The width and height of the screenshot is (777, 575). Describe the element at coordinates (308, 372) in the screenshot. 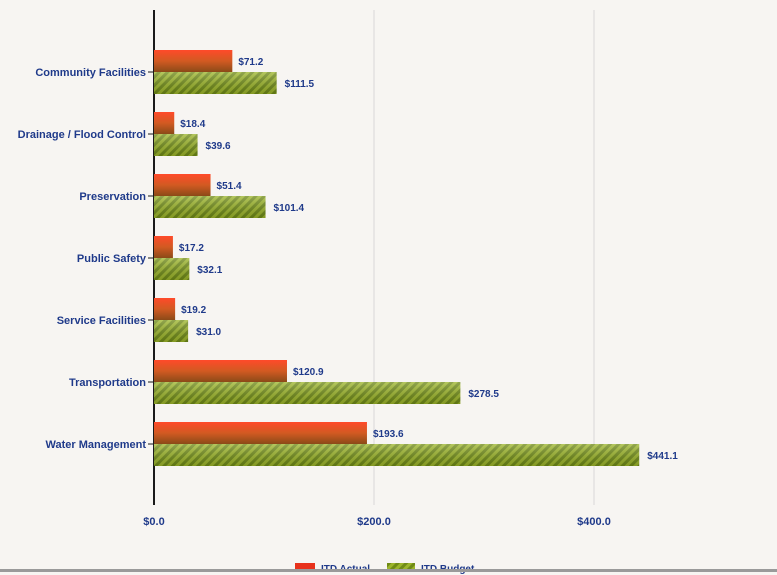

I see `value-label-itd-actual: $120.9` at that location.